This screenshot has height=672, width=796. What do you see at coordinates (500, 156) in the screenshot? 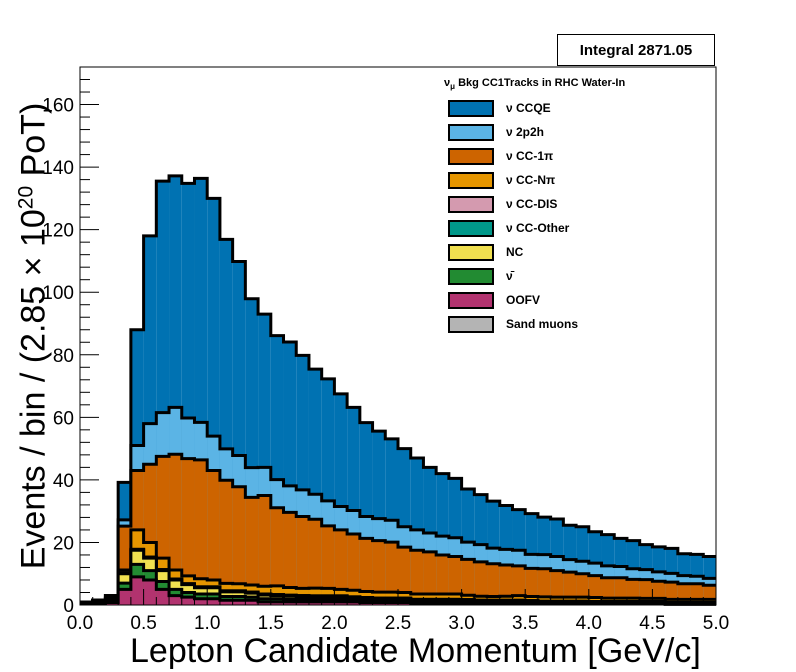
I see `legend-entry: ν CC-1π` at bounding box center [500, 156].